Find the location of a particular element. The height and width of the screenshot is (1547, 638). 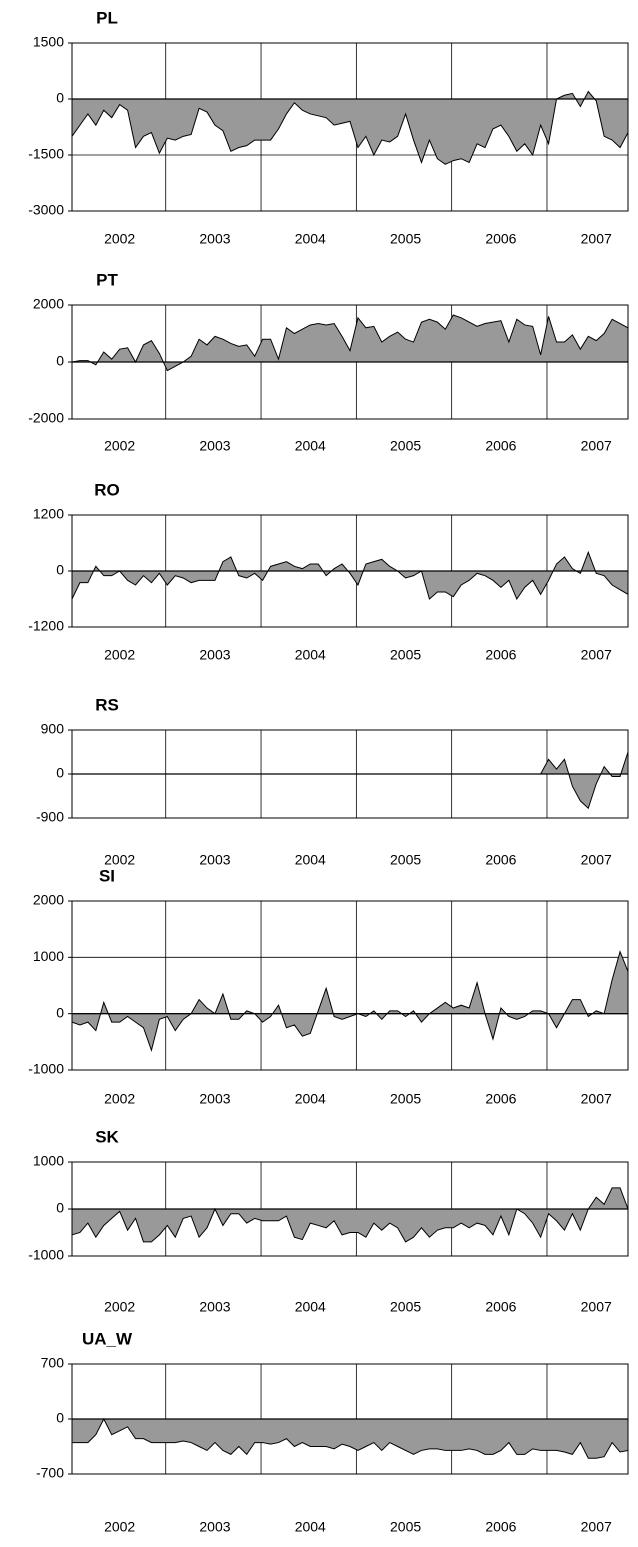

chart-title: RO is located at coordinates (107, 489).